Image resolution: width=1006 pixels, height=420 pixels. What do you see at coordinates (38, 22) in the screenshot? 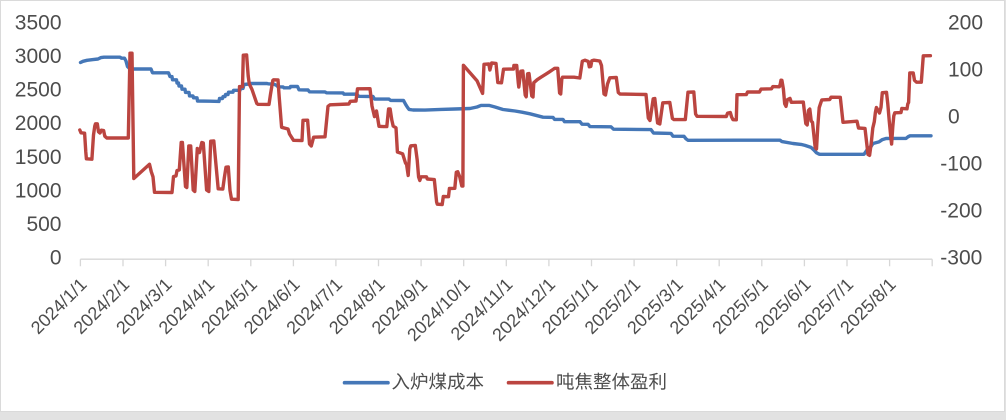
I see `svg-text: 3500` at bounding box center [38, 22].